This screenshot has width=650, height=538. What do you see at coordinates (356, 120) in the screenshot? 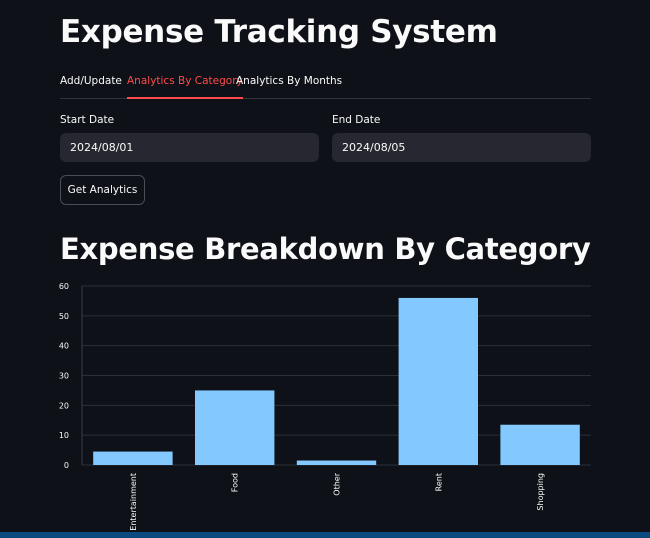
I see `end-date-label: End Date` at bounding box center [356, 120].